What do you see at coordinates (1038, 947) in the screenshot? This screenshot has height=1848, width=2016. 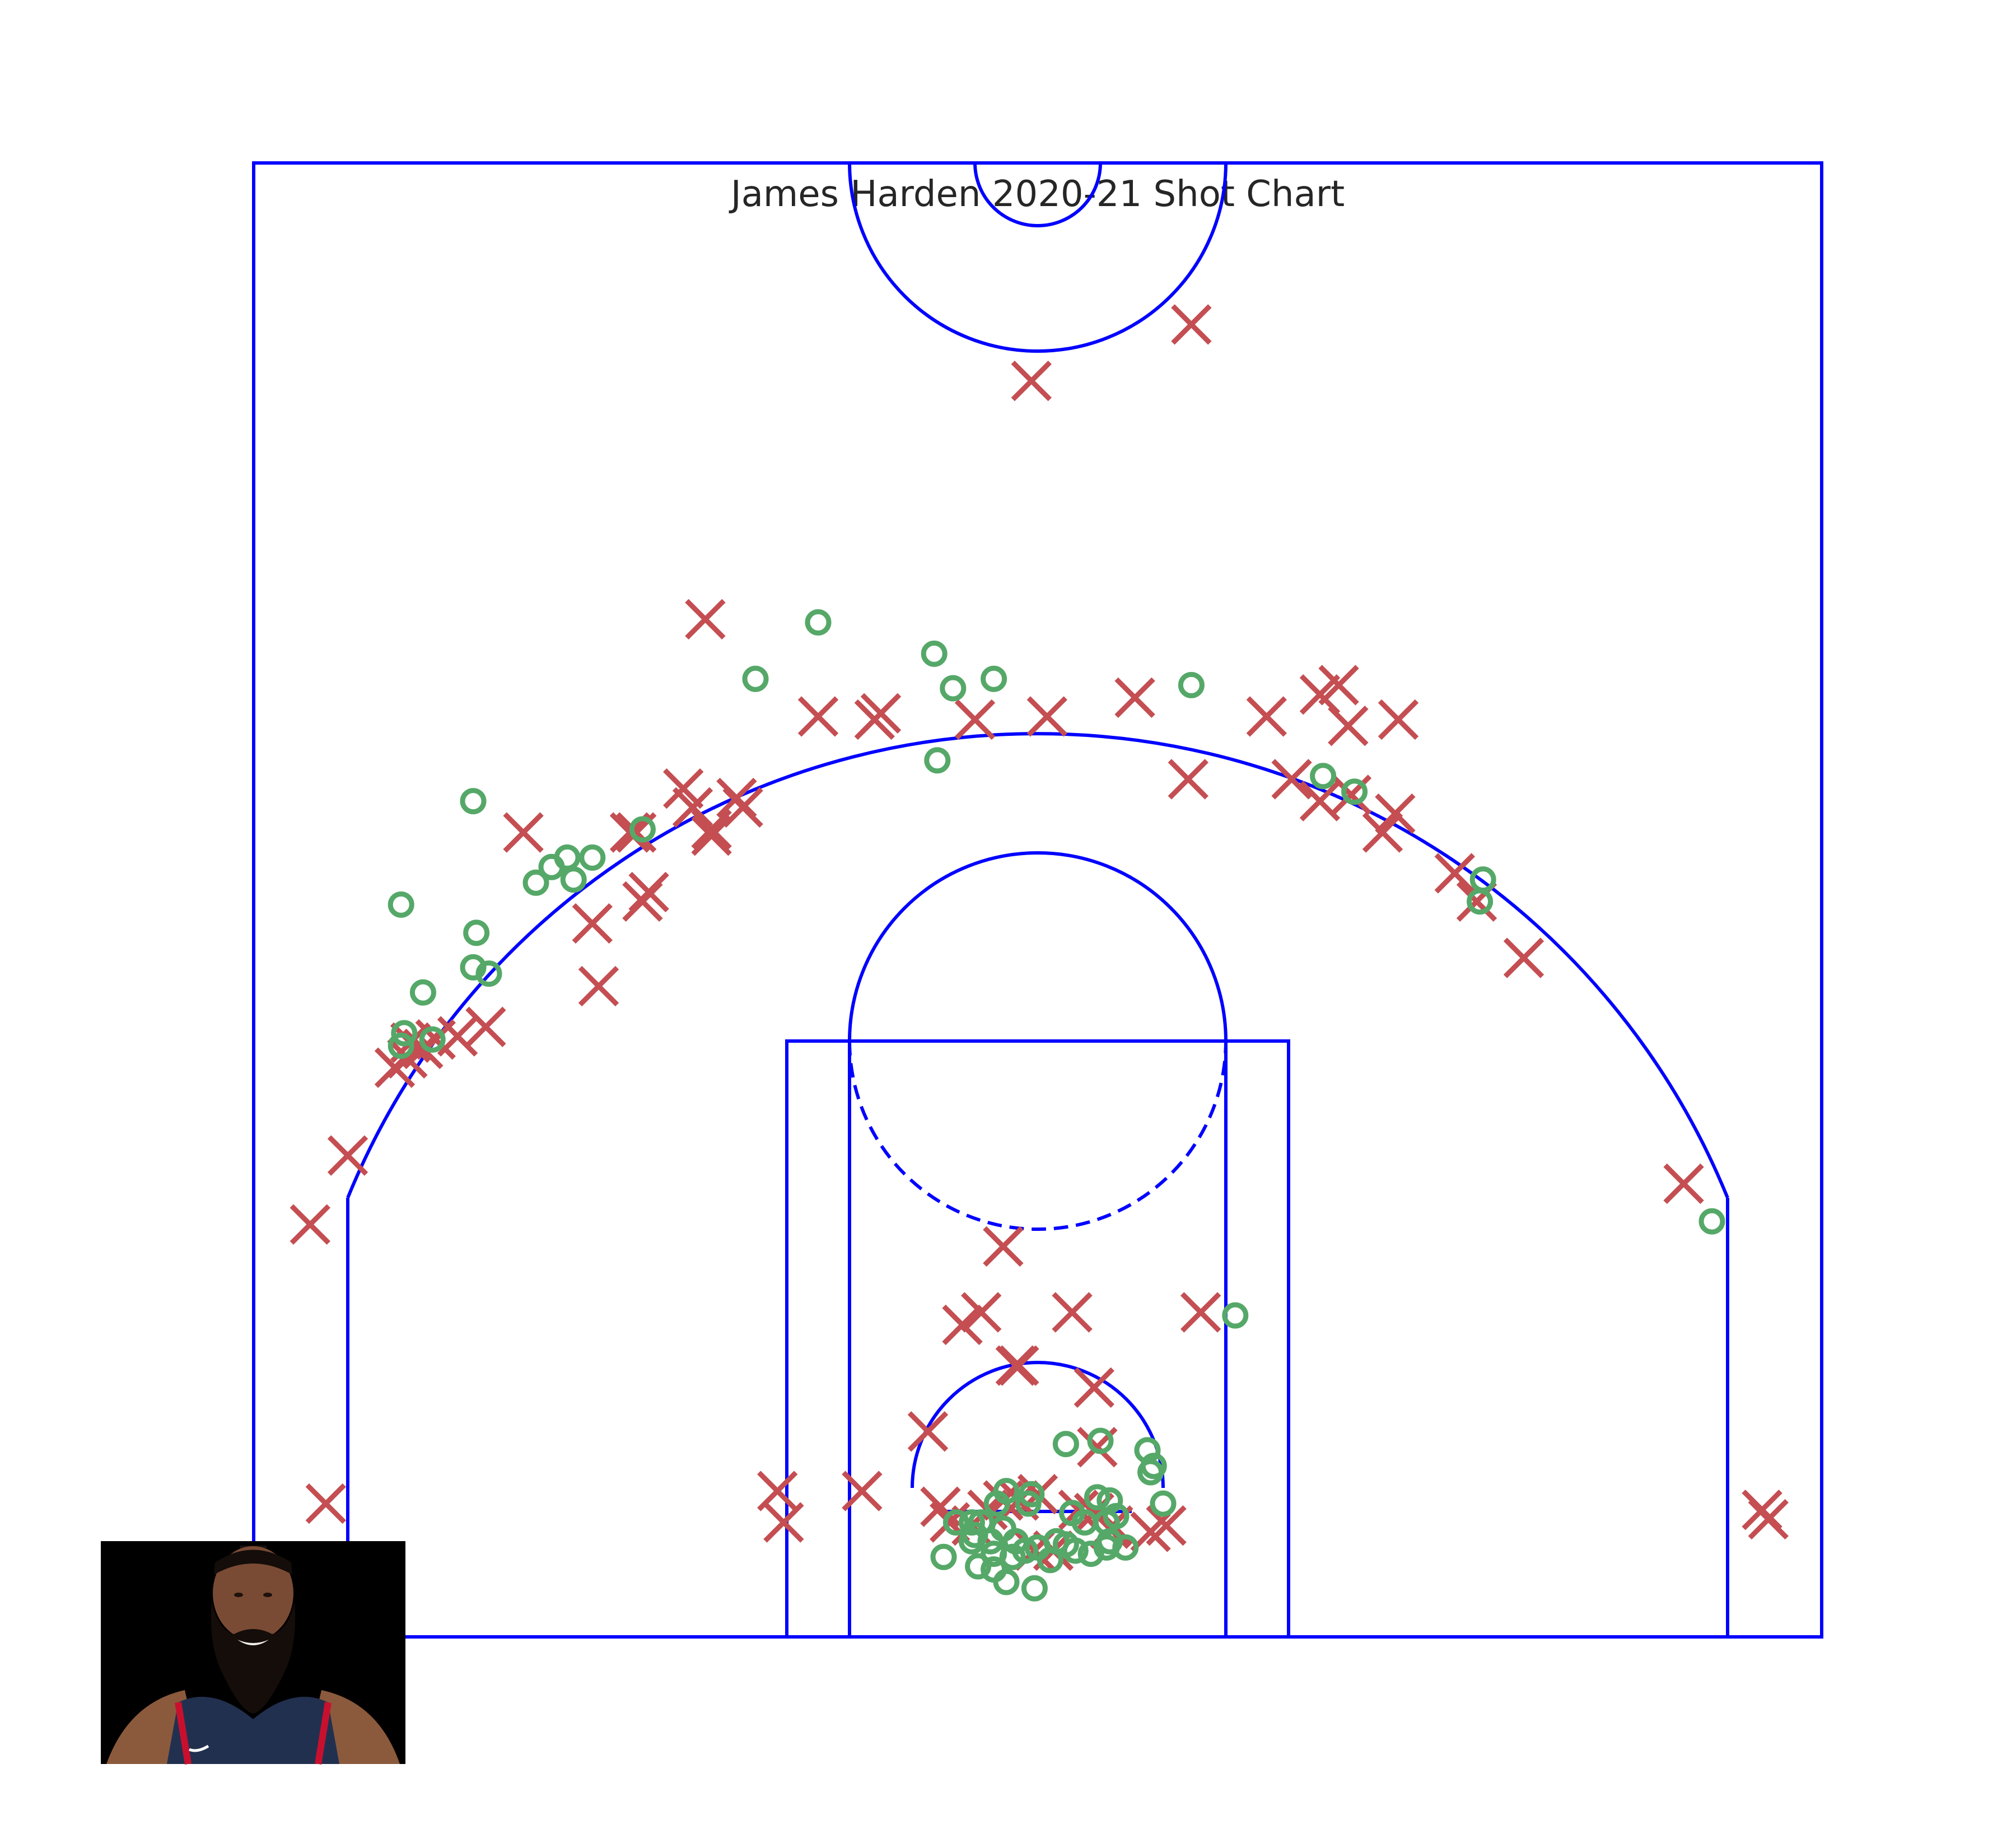 I see `free-throw-top-arc` at bounding box center [1038, 947].